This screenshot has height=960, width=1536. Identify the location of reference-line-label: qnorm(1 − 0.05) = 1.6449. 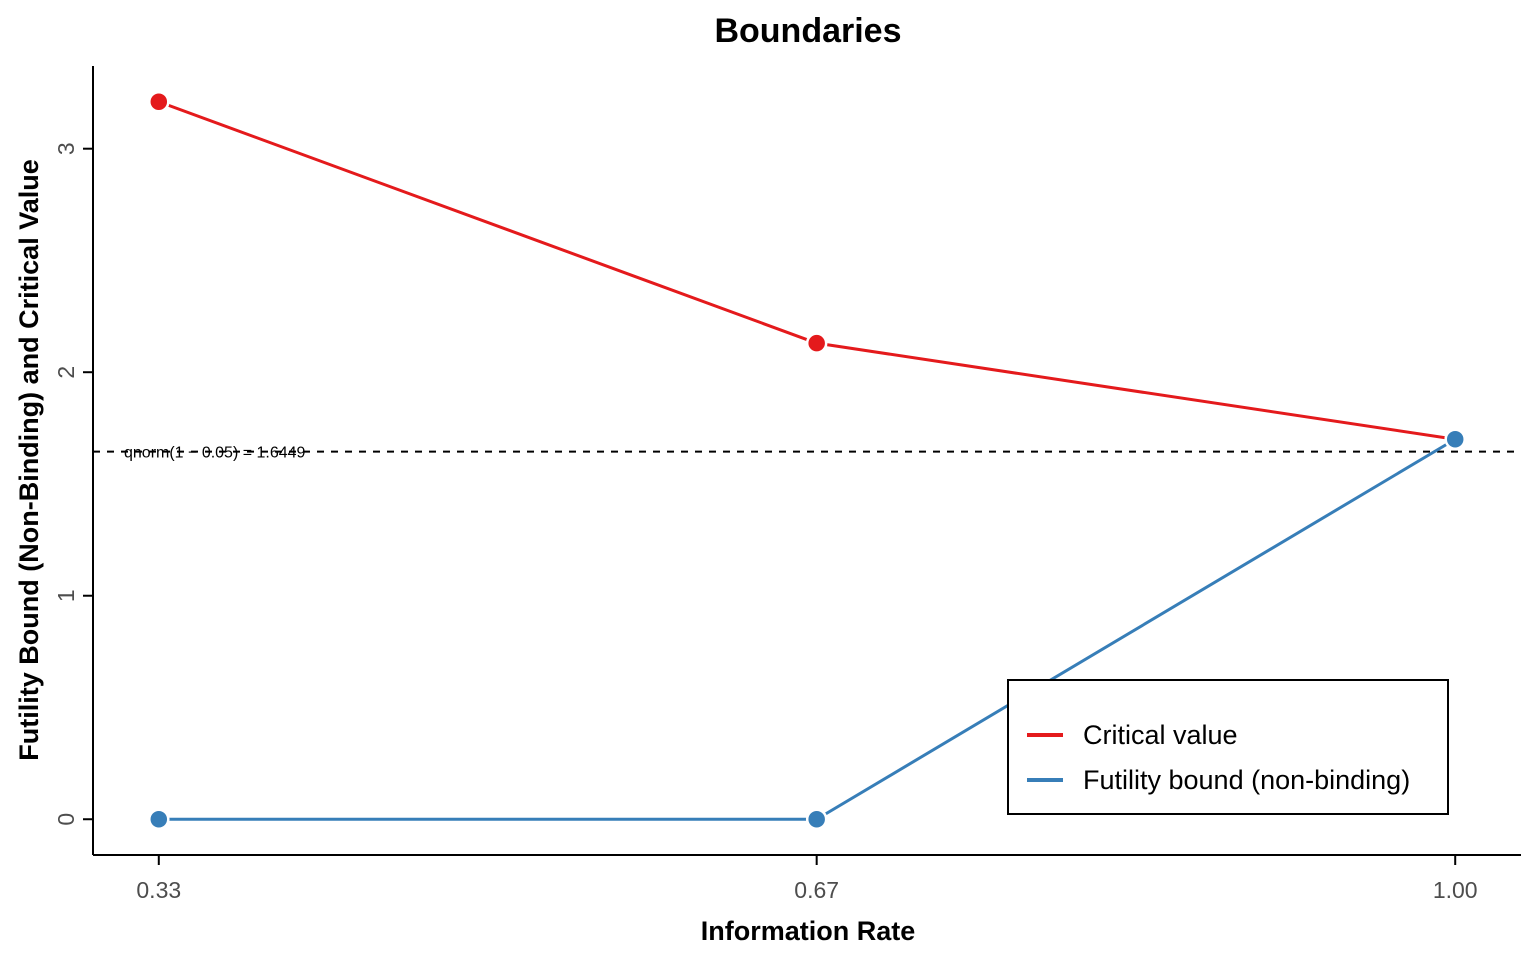
(215, 453).